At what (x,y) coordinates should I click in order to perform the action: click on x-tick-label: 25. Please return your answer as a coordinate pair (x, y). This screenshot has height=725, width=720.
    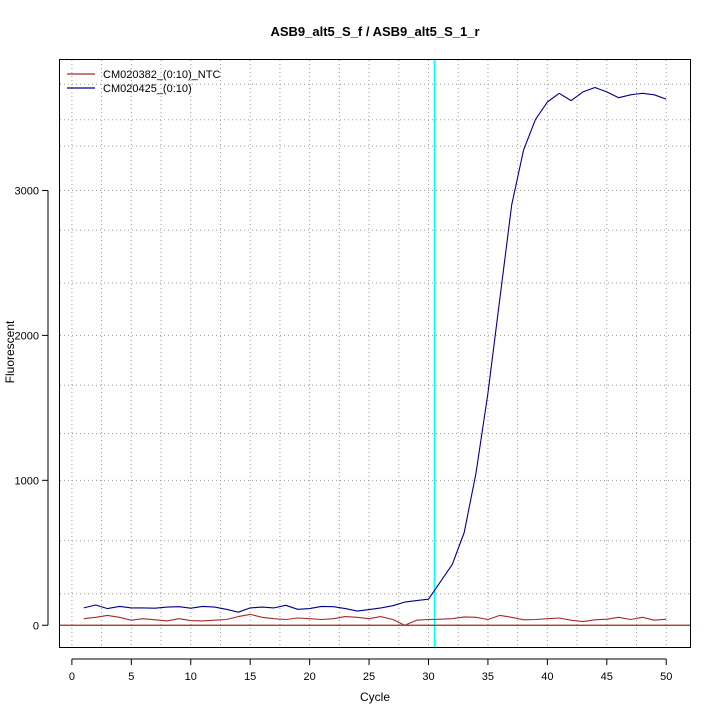
    Looking at the image, I should click on (369, 677).